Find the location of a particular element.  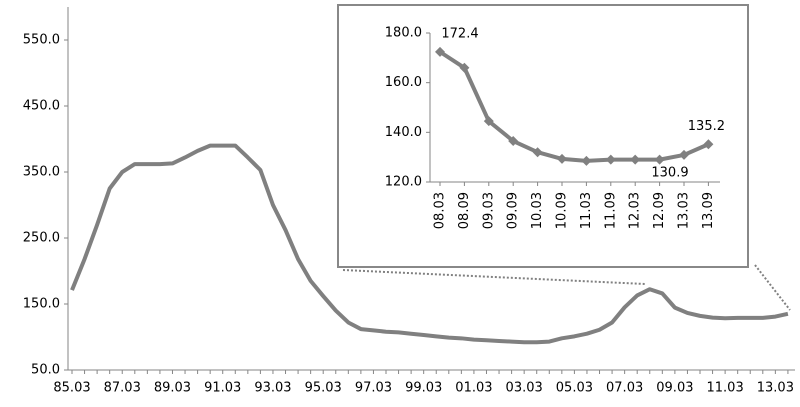

y-tick-label: 120.0 is located at coordinates (403, 182).